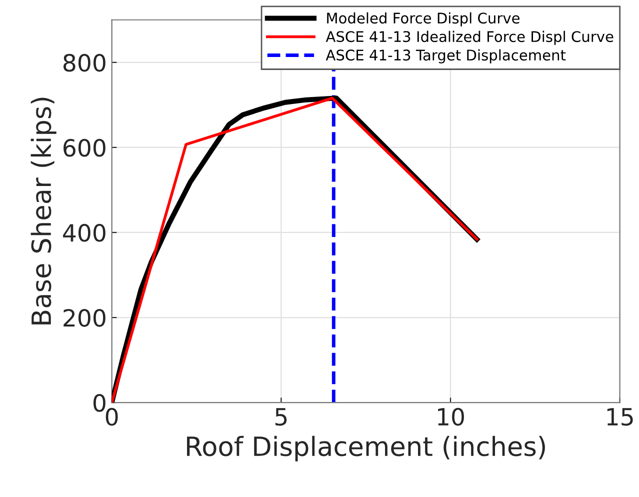 The width and height of the screenshot is (639, 497). Describe the element at coordinates (85, 147) in the screenshot. I see `y-tick-label: 600` at that location.